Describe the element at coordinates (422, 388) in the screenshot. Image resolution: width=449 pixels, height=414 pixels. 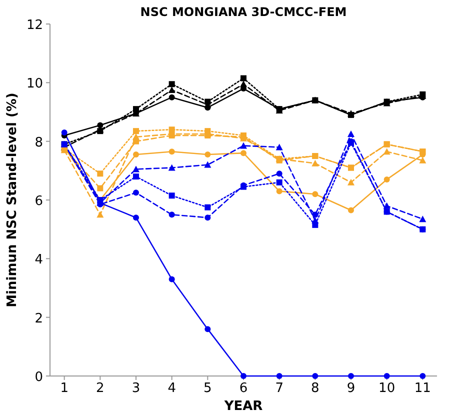
I see `x-tick-label: 11` at that location.